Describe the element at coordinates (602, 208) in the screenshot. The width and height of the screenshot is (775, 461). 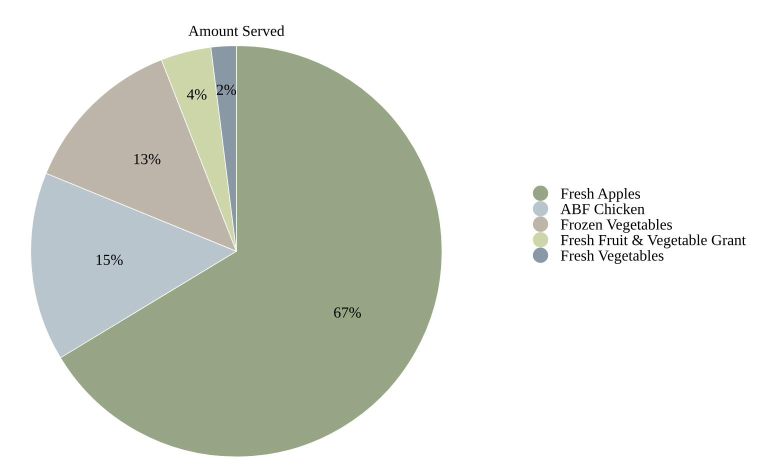
I see `legend-label: ABF Chicken` at that location.